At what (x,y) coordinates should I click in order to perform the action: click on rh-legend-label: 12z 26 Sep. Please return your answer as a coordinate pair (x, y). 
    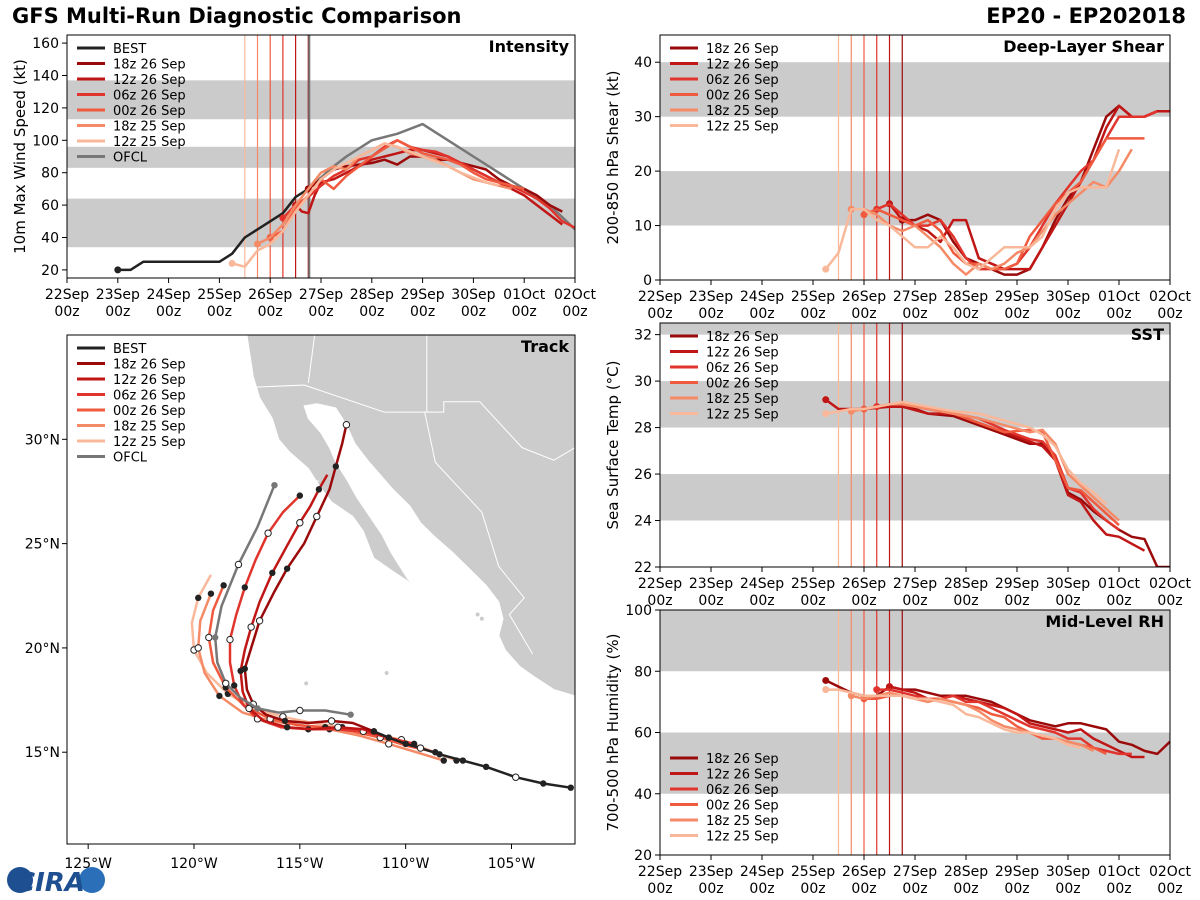
    Looking at the image, I should click on (742, 775).